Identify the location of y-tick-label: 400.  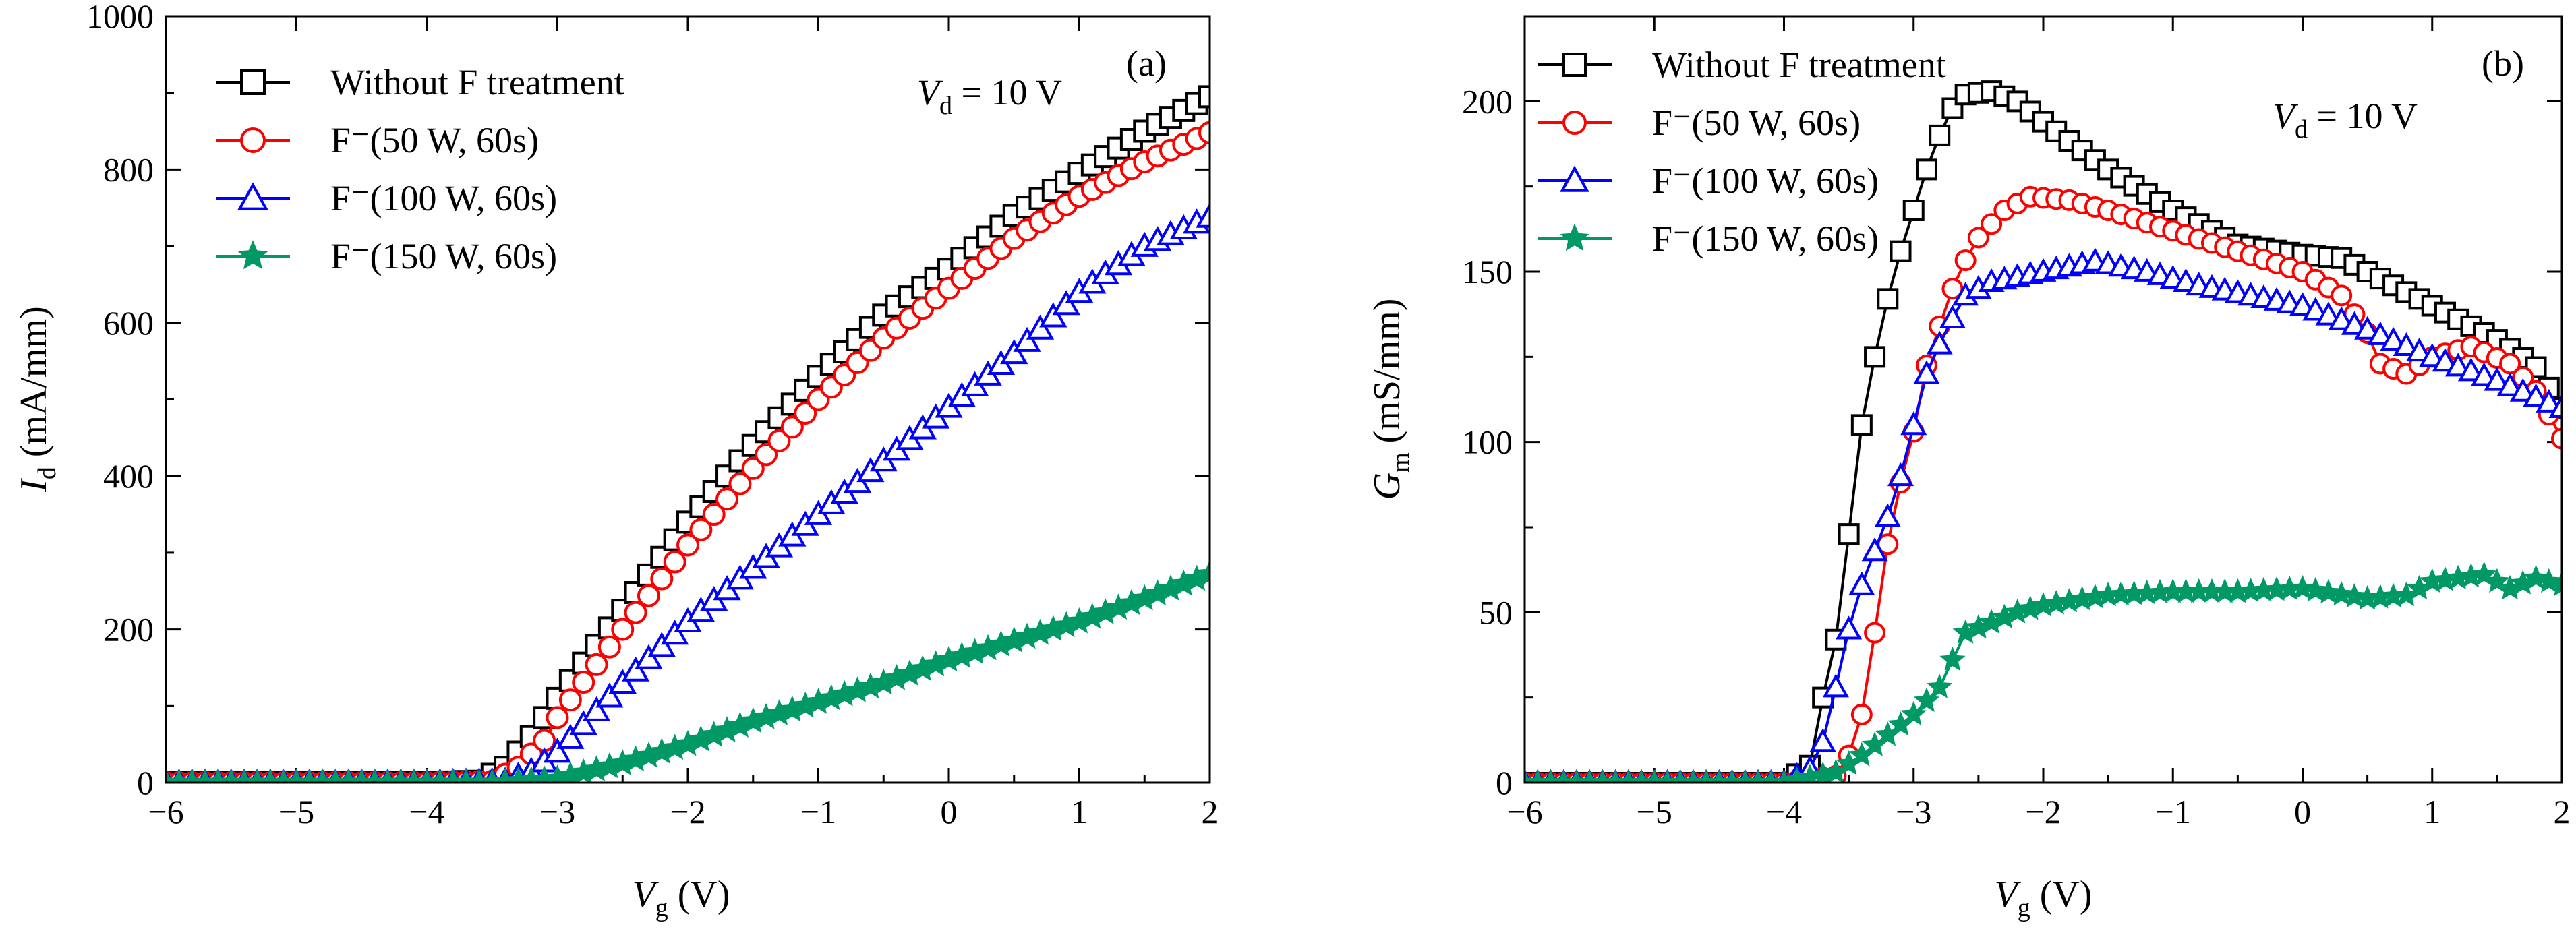
(128, 476).